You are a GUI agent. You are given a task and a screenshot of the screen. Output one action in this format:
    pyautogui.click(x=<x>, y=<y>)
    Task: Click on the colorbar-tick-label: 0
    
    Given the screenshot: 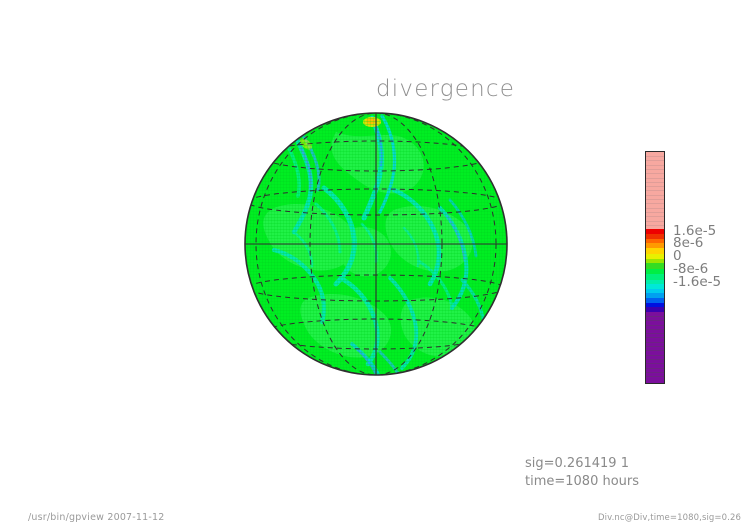 What is the action you would take?
    pyautogui.click(x=677, y=255)
    